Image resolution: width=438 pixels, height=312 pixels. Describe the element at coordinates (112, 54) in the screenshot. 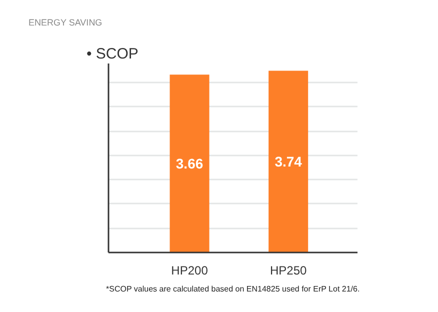

I see `chart-subtitle: • SCOP` at that location.